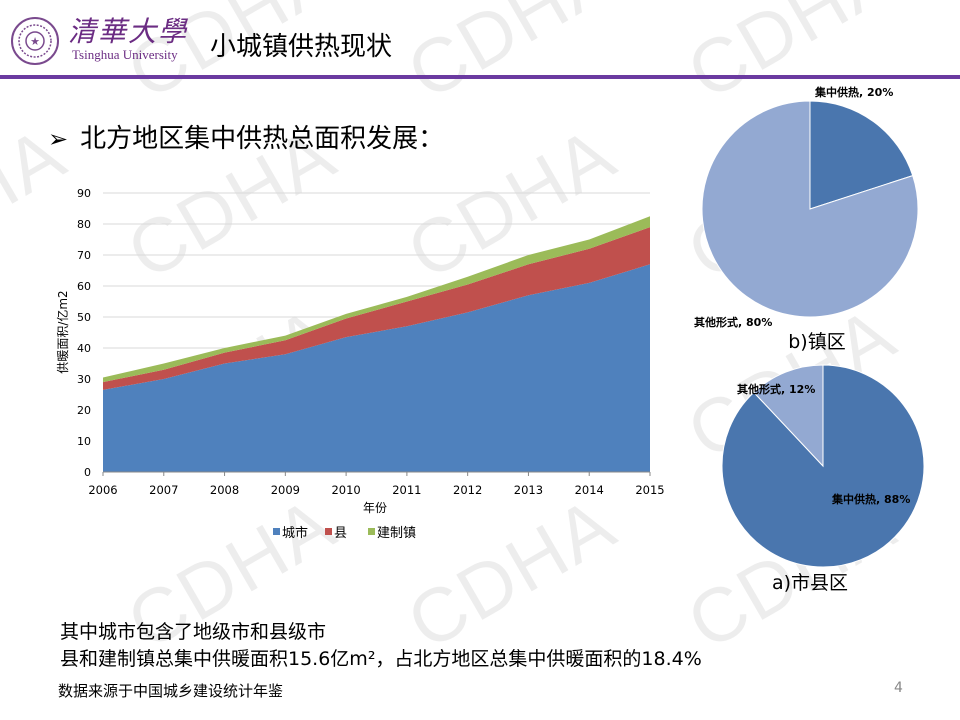 The height and width of the screenshot is (720, 960). Describe the element at coordinates (589, 490) in the screenshot. I see `x-tick-label: 2014` at that location.